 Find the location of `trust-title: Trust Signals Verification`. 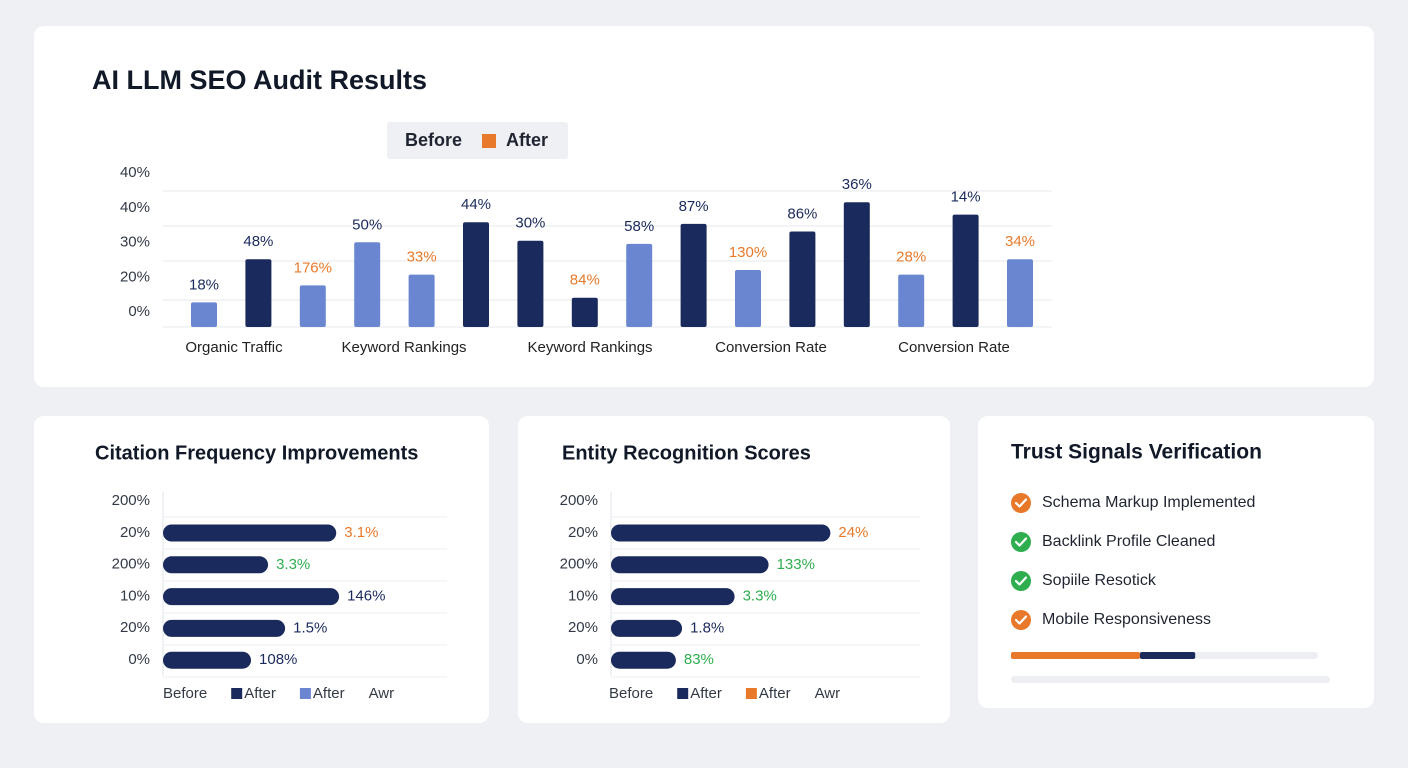

trust-title: Trust Signals Verification is located at coordinates (1136, 452).